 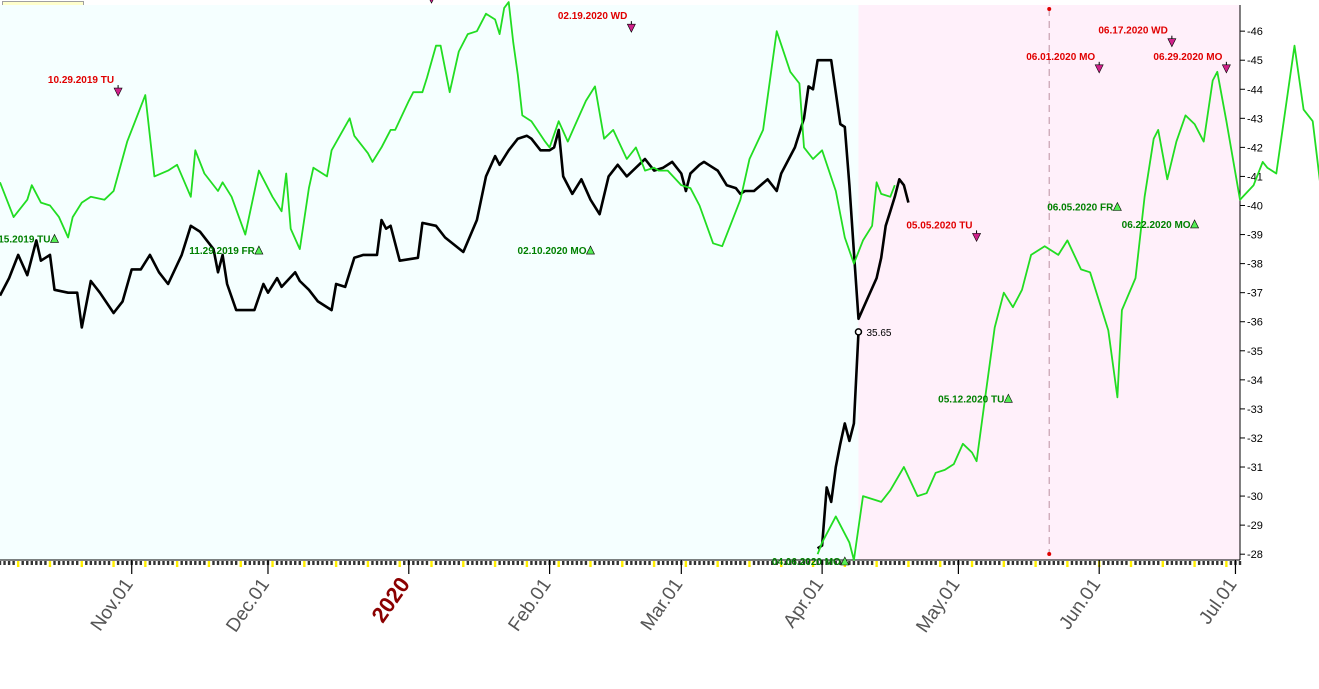 What do you see at coordinates (248, 605) in the screenshot?
I see `x-tick-label: Dec.01` at bounding box center [248, 605].